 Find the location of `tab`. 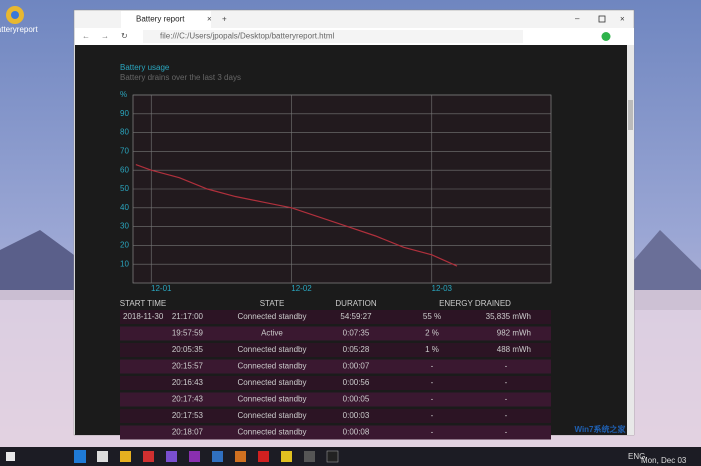

tab is located at coordinates (166, 19).